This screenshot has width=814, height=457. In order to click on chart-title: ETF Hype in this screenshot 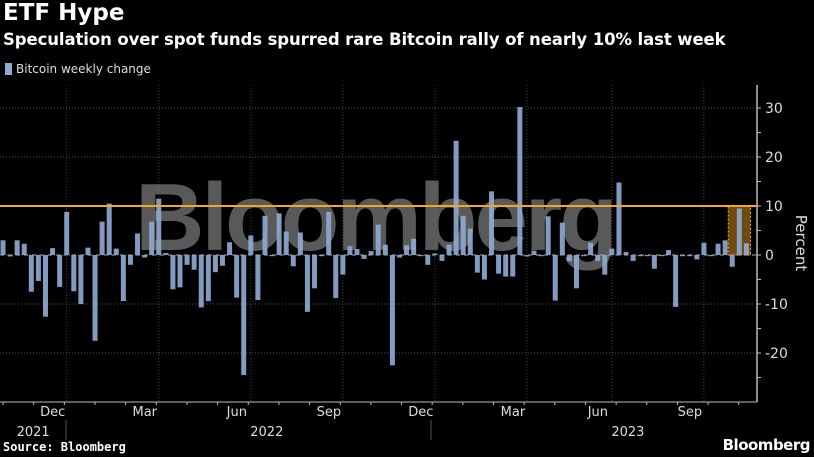, I will do `click(64, 13)`.